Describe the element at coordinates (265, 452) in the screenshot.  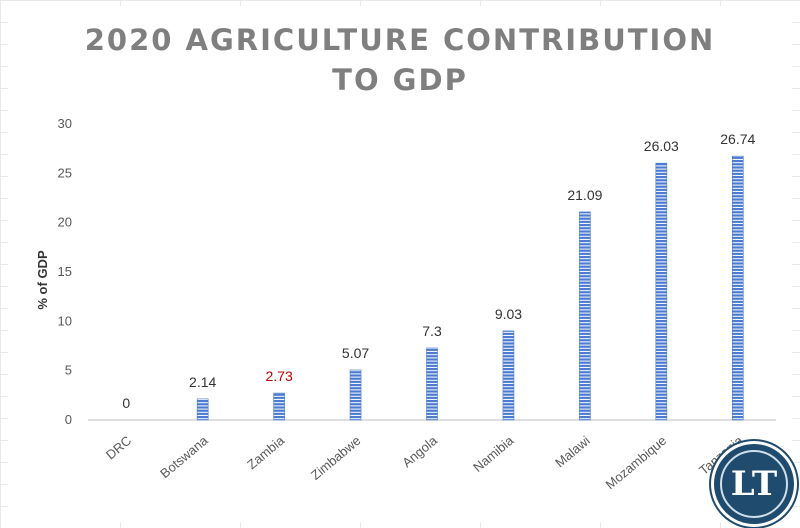
I see `x-tick-label-zambia: Zambia` at that location.